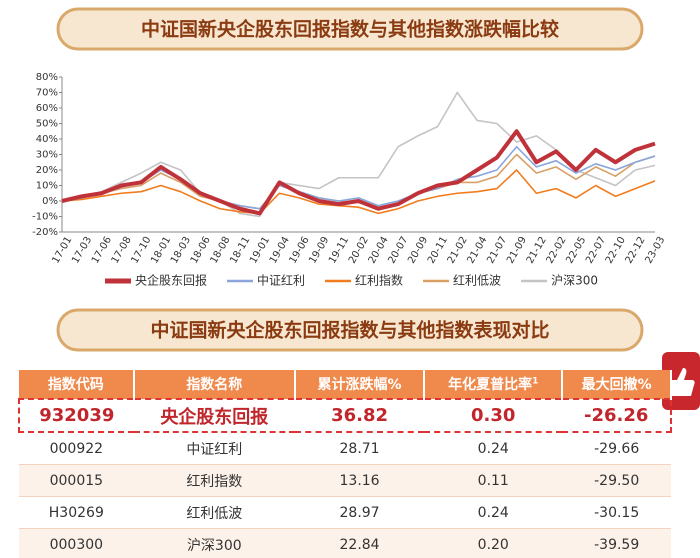 The image size is (700, 558). I want to click on table-banner, so click(350, 330).